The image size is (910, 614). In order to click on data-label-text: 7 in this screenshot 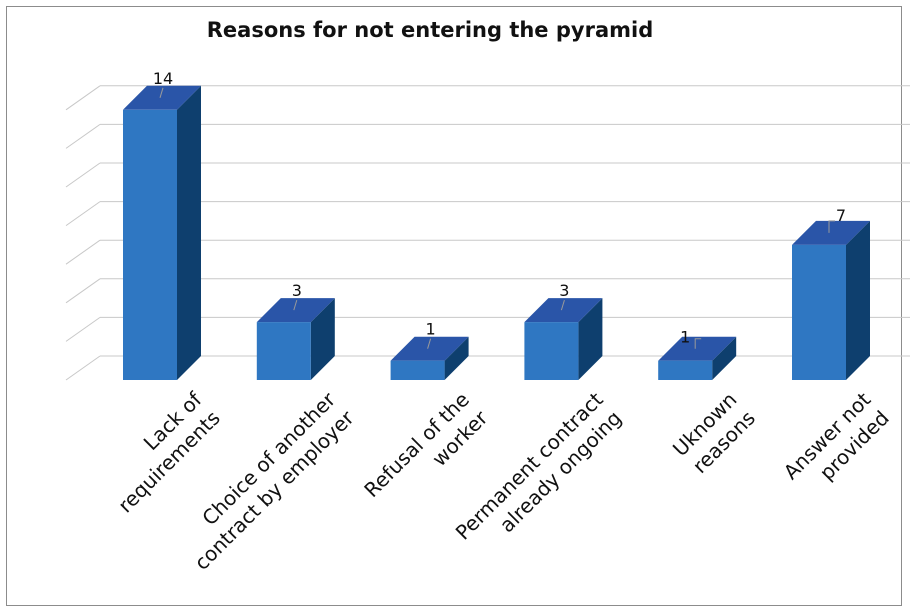, I will do `click(841, 215)`.